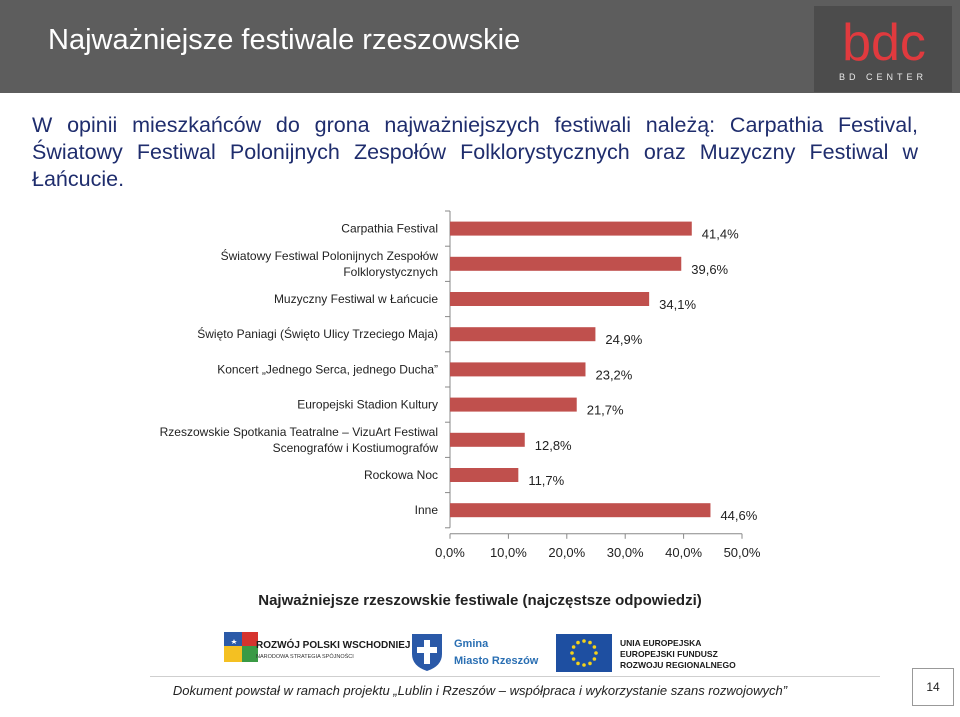 The height and width of the screenshot is (717, 960). Describe the element at coordinates (623, 339) in the screenshot. I see `value-label: 24,9%` at that location.